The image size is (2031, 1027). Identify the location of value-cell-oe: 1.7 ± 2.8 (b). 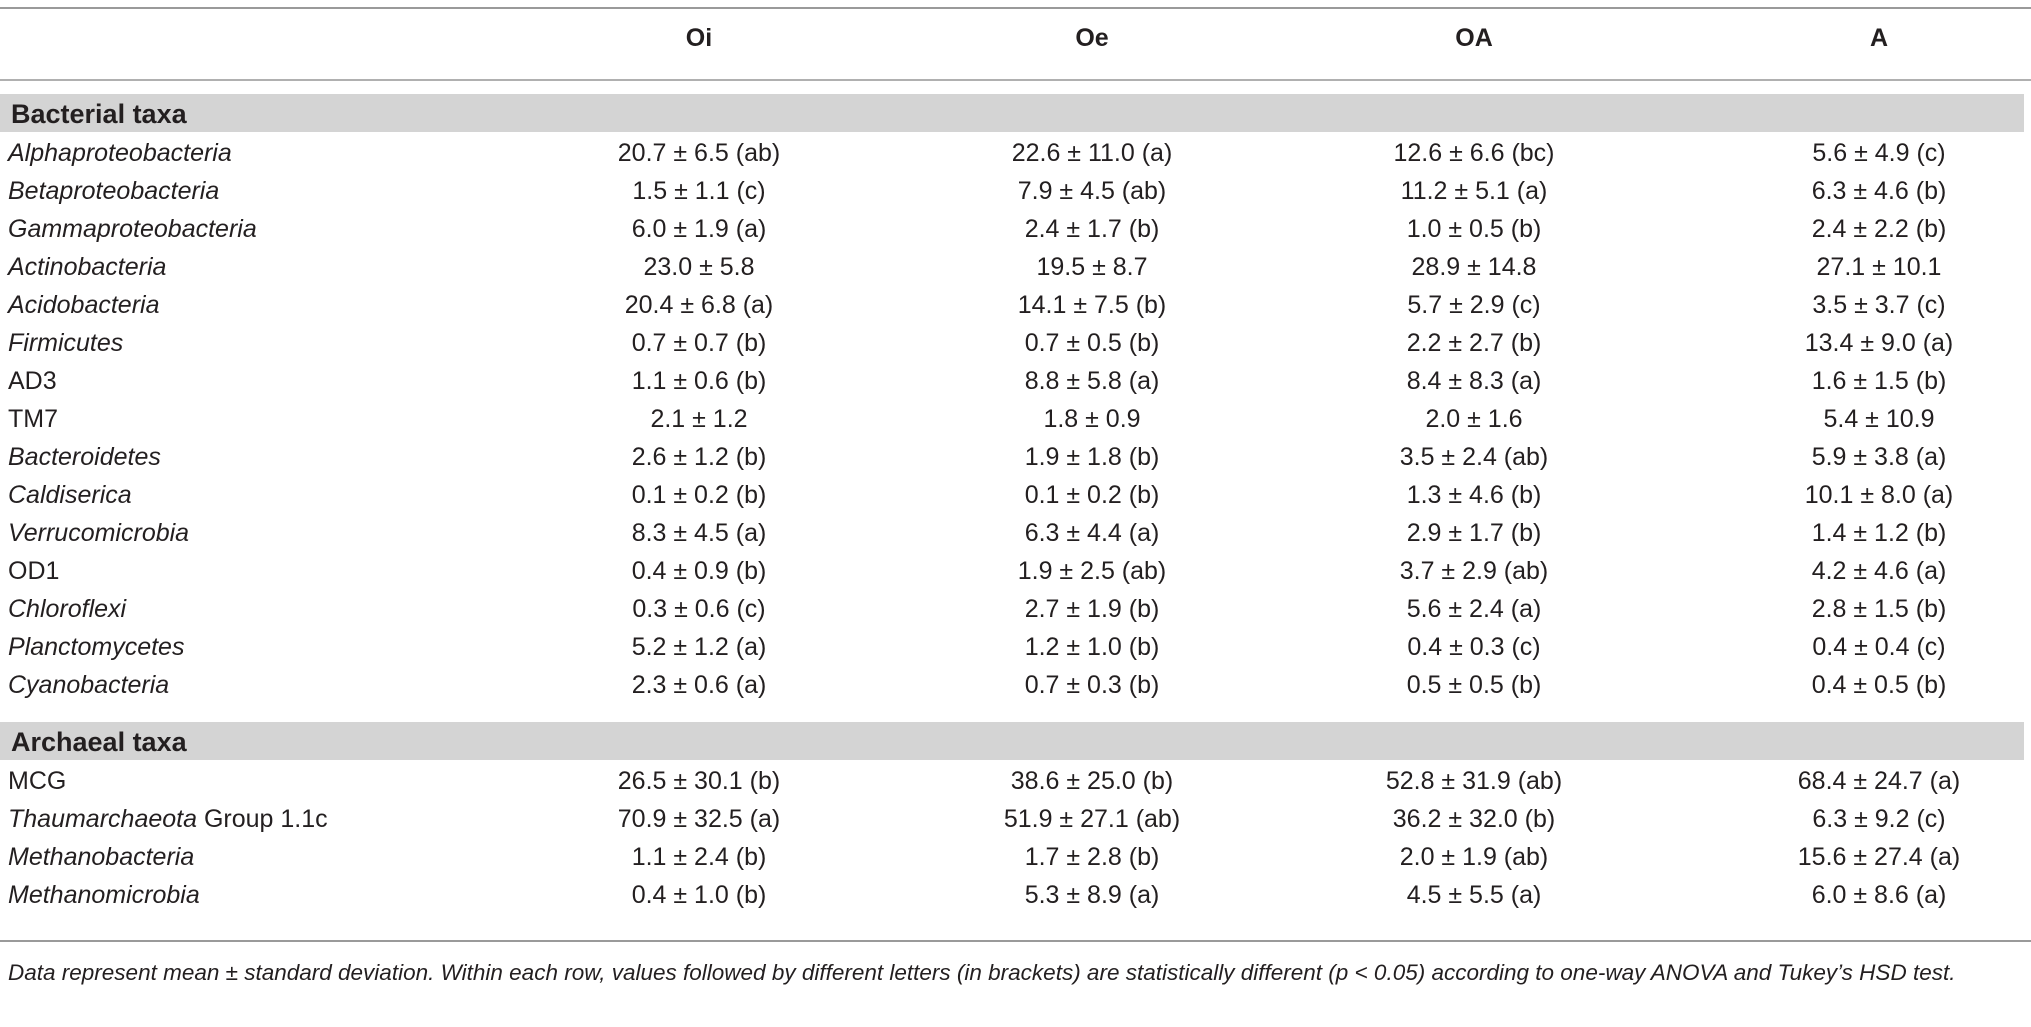
(1092, 857).